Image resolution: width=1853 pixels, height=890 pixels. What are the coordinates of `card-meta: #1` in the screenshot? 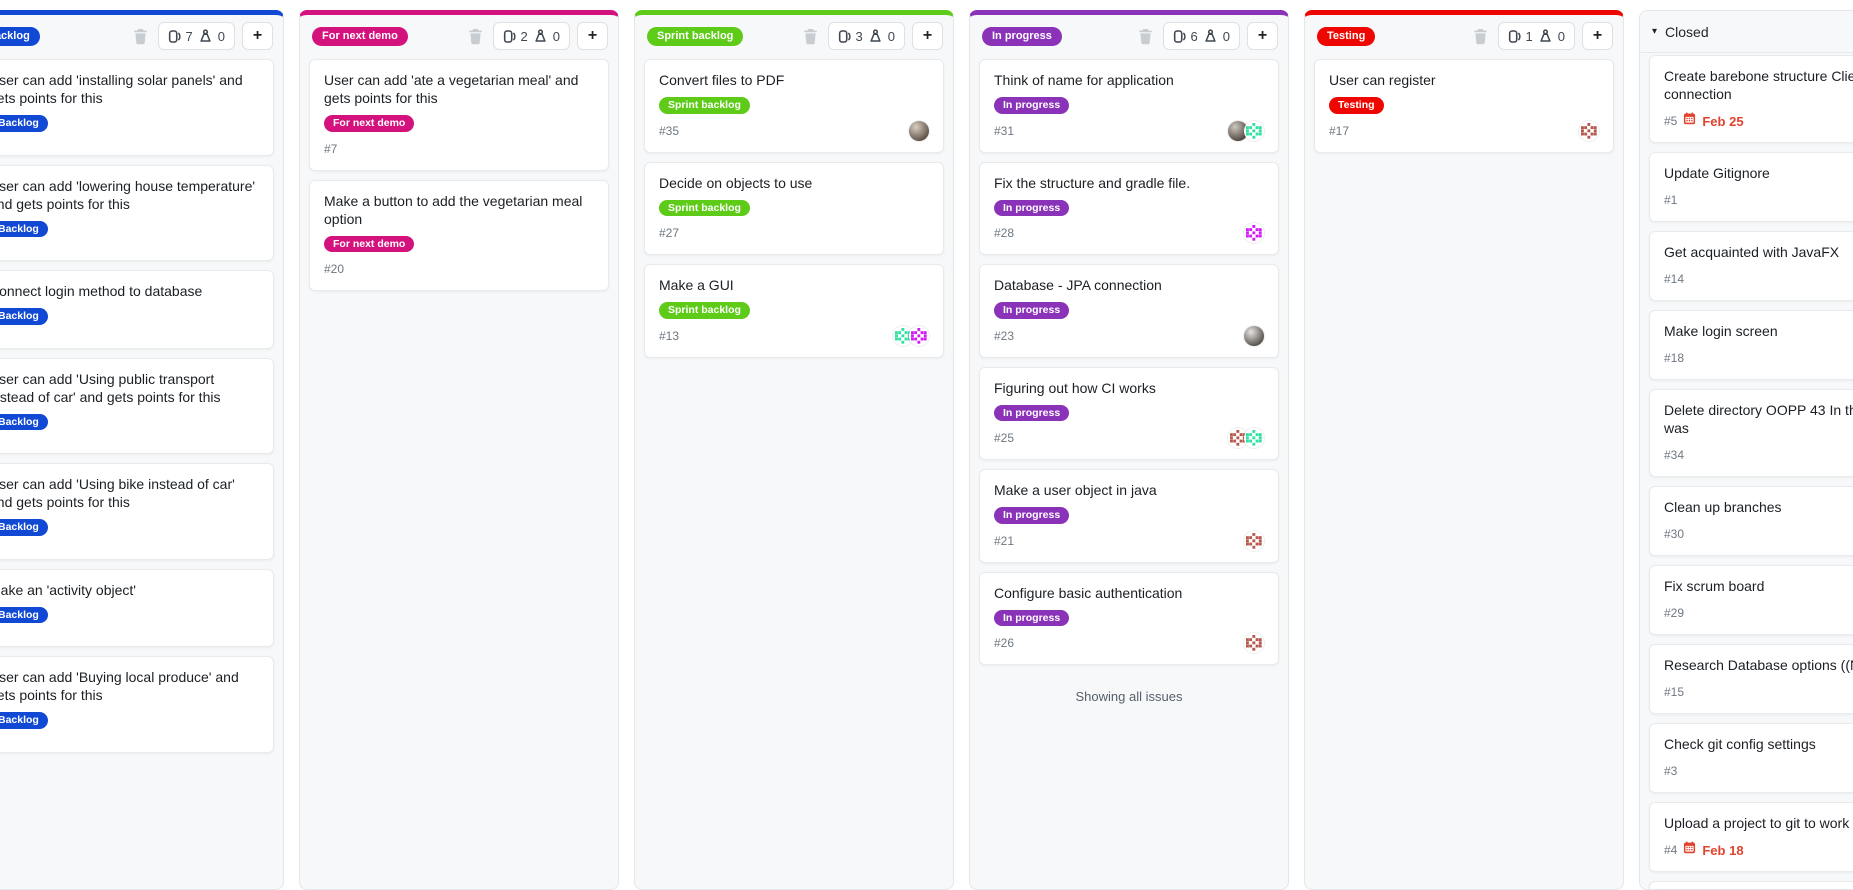 It's located at (1670, 200).